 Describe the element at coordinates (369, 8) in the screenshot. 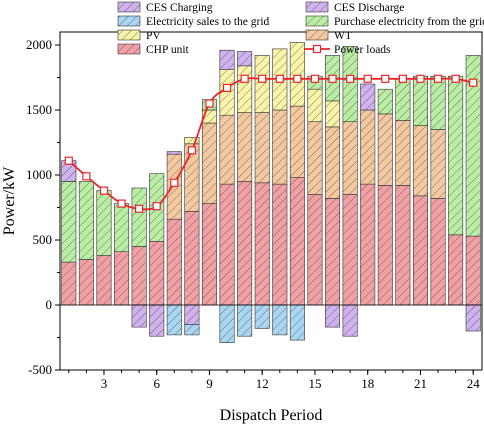

I see `legend-label-ces_dis: CES Discharge` at that location.